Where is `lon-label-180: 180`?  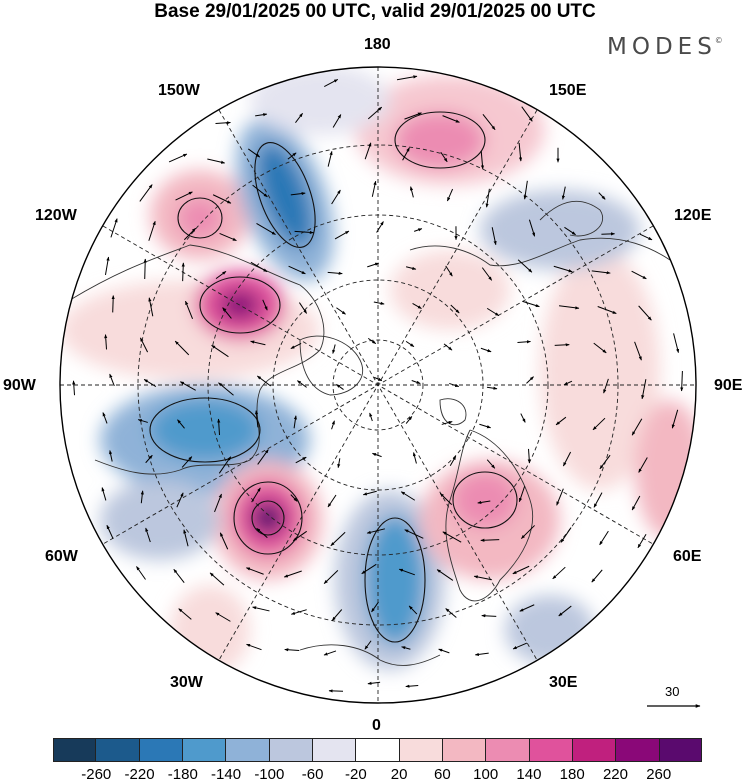
lon-label-180: 180 is located at coordinates (377, 44).